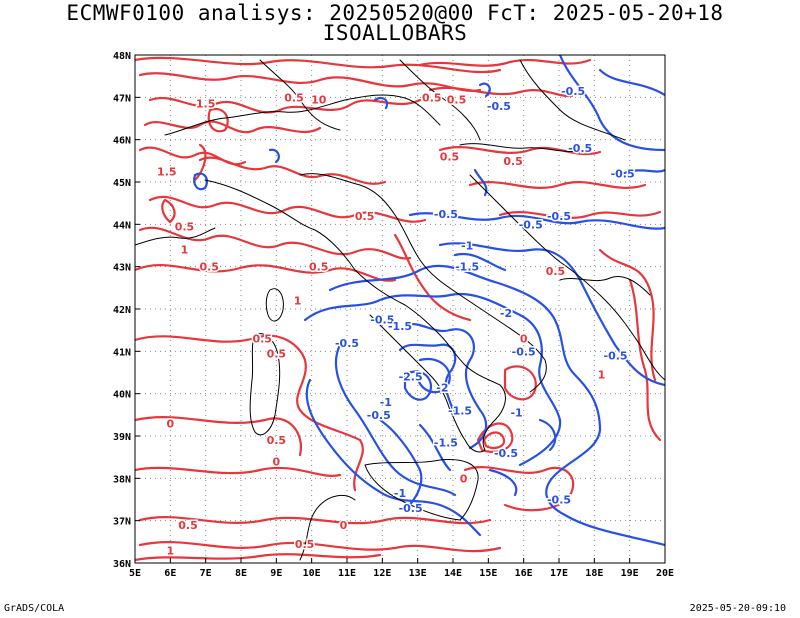 The image size is (800, 618). I want to click on lon-tick-label: 20E, so click(665, 573).